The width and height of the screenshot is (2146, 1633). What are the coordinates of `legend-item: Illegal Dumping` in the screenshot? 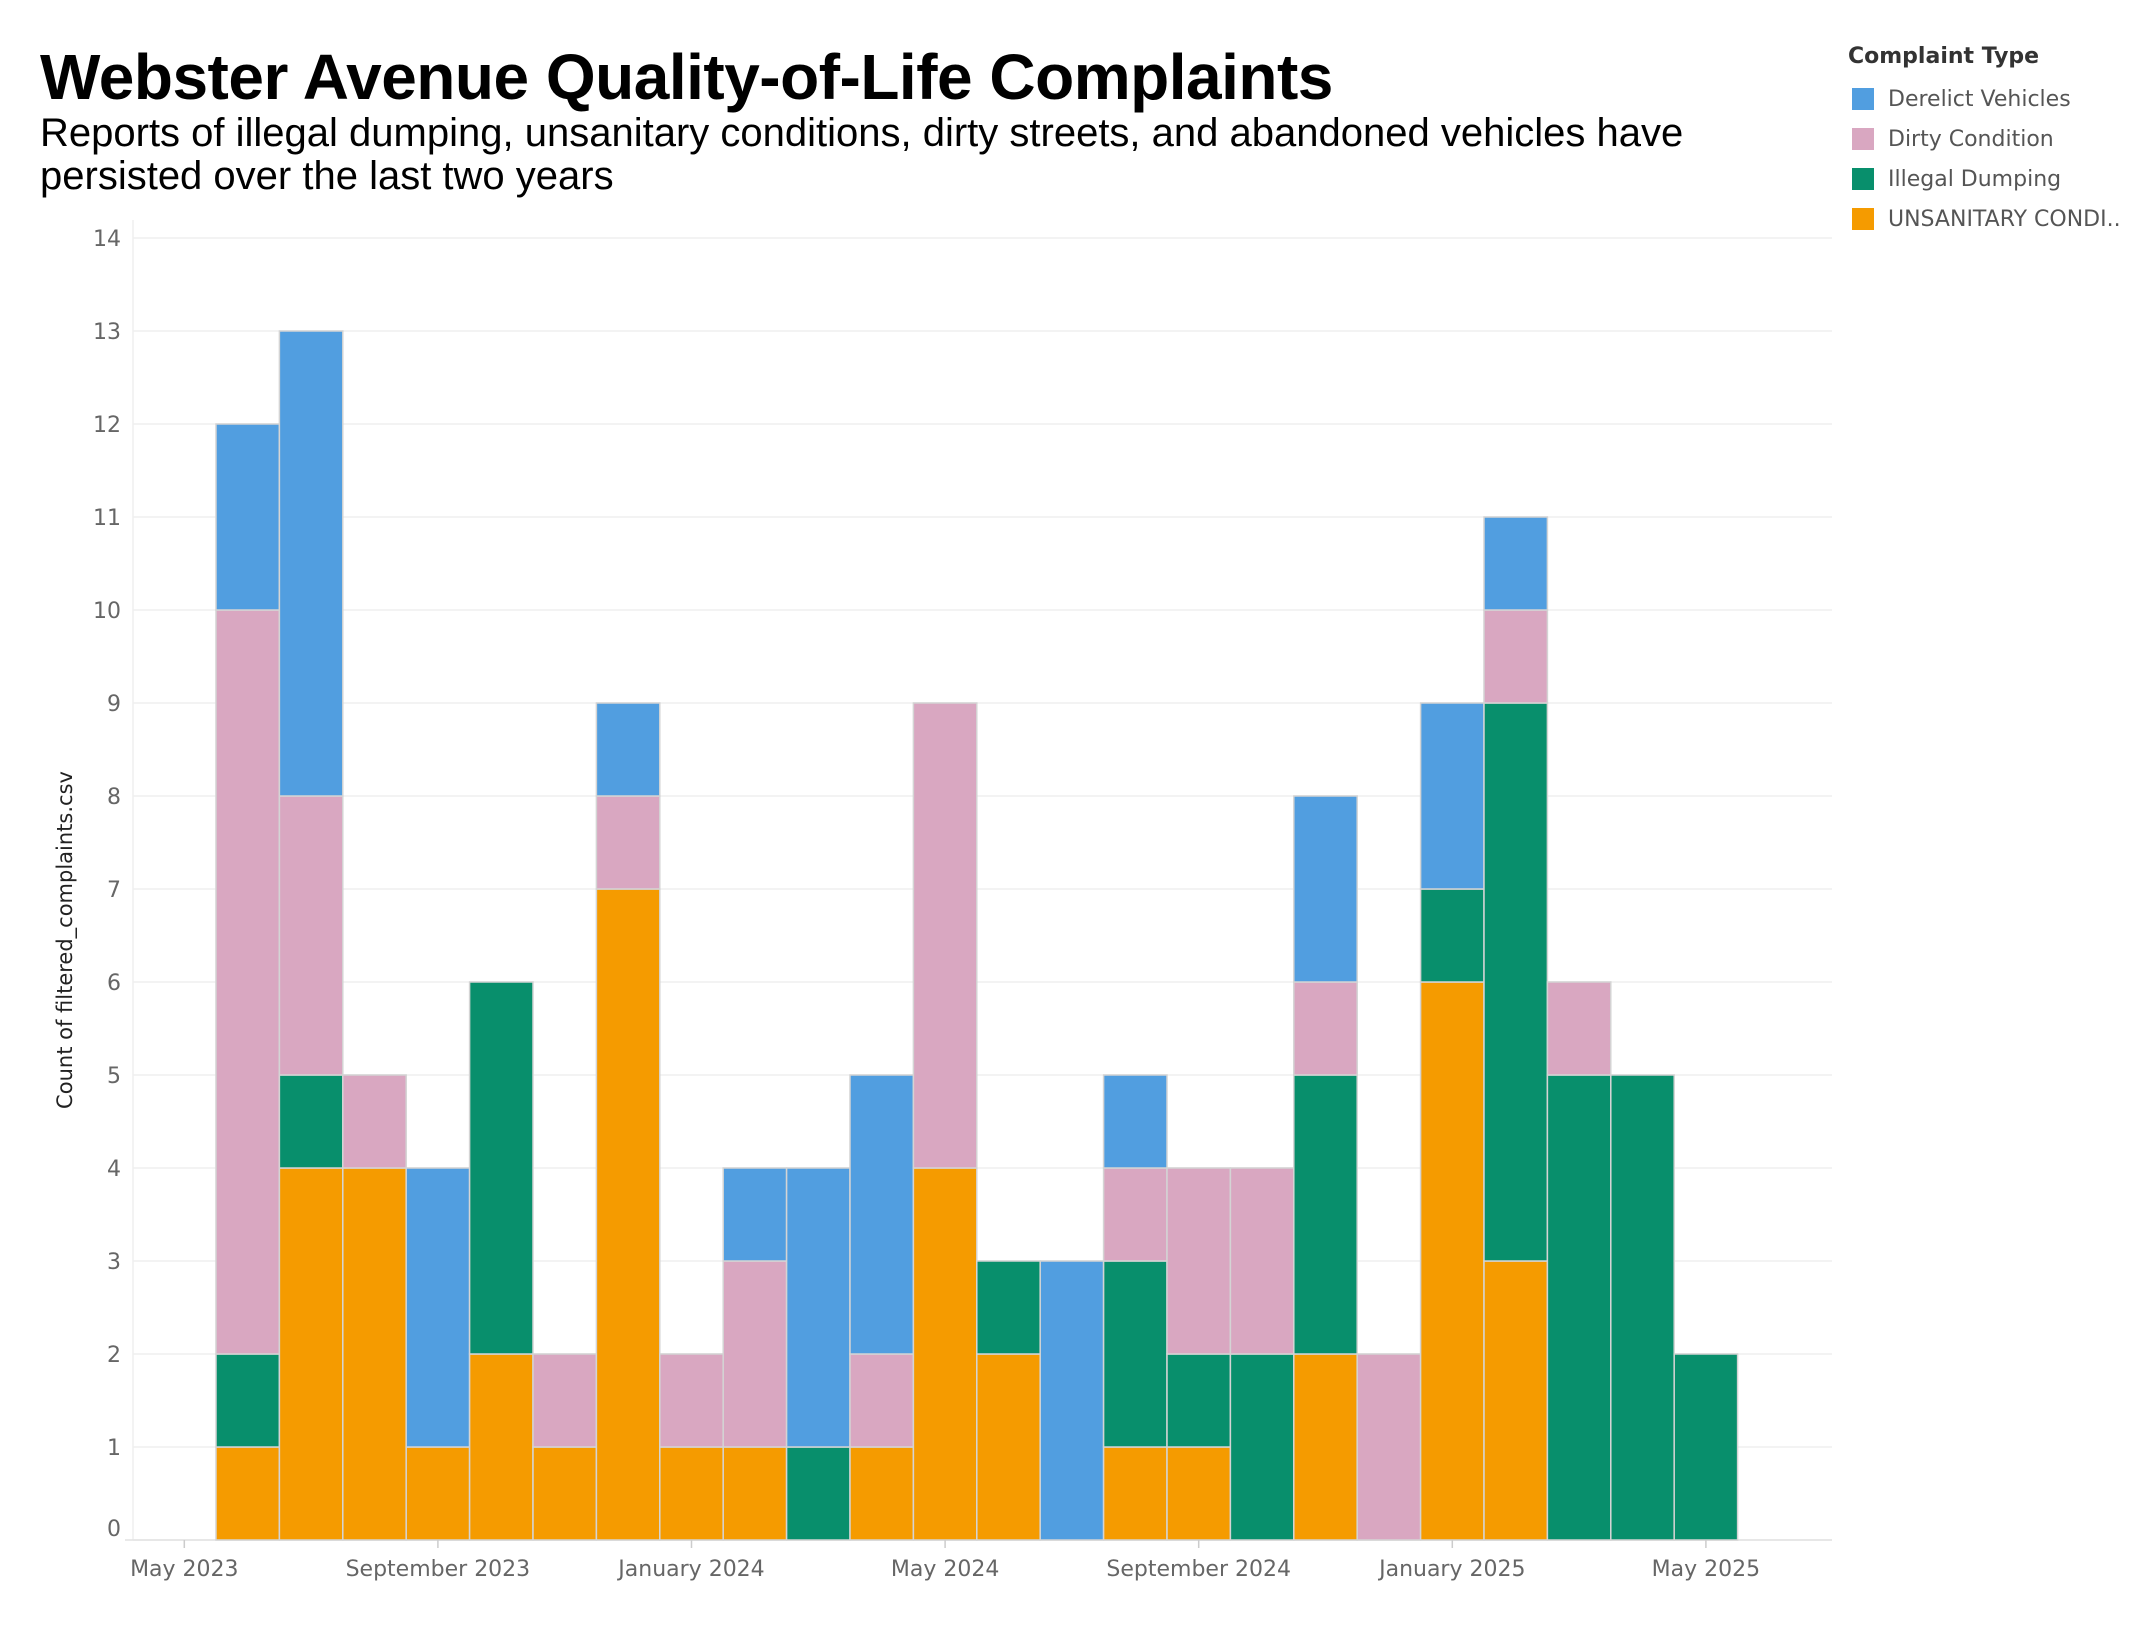 It's located at (1984, 179).